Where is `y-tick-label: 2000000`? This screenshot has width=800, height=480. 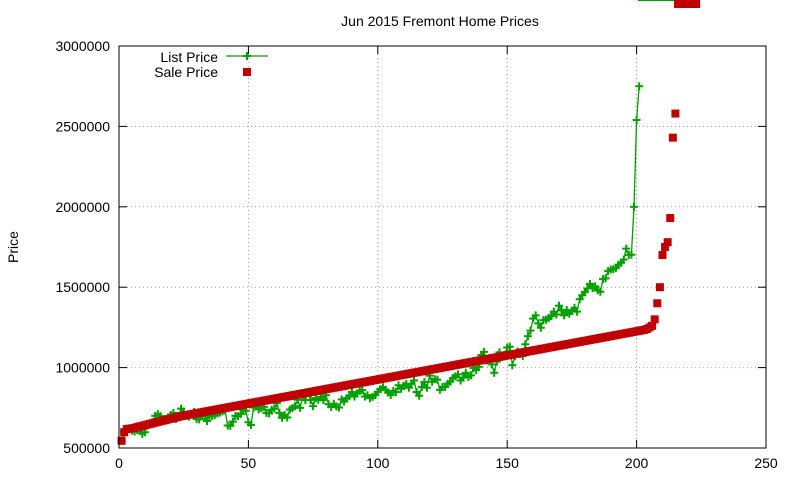 y-tick-label: 2000000 is located at coordinates (82, 207).